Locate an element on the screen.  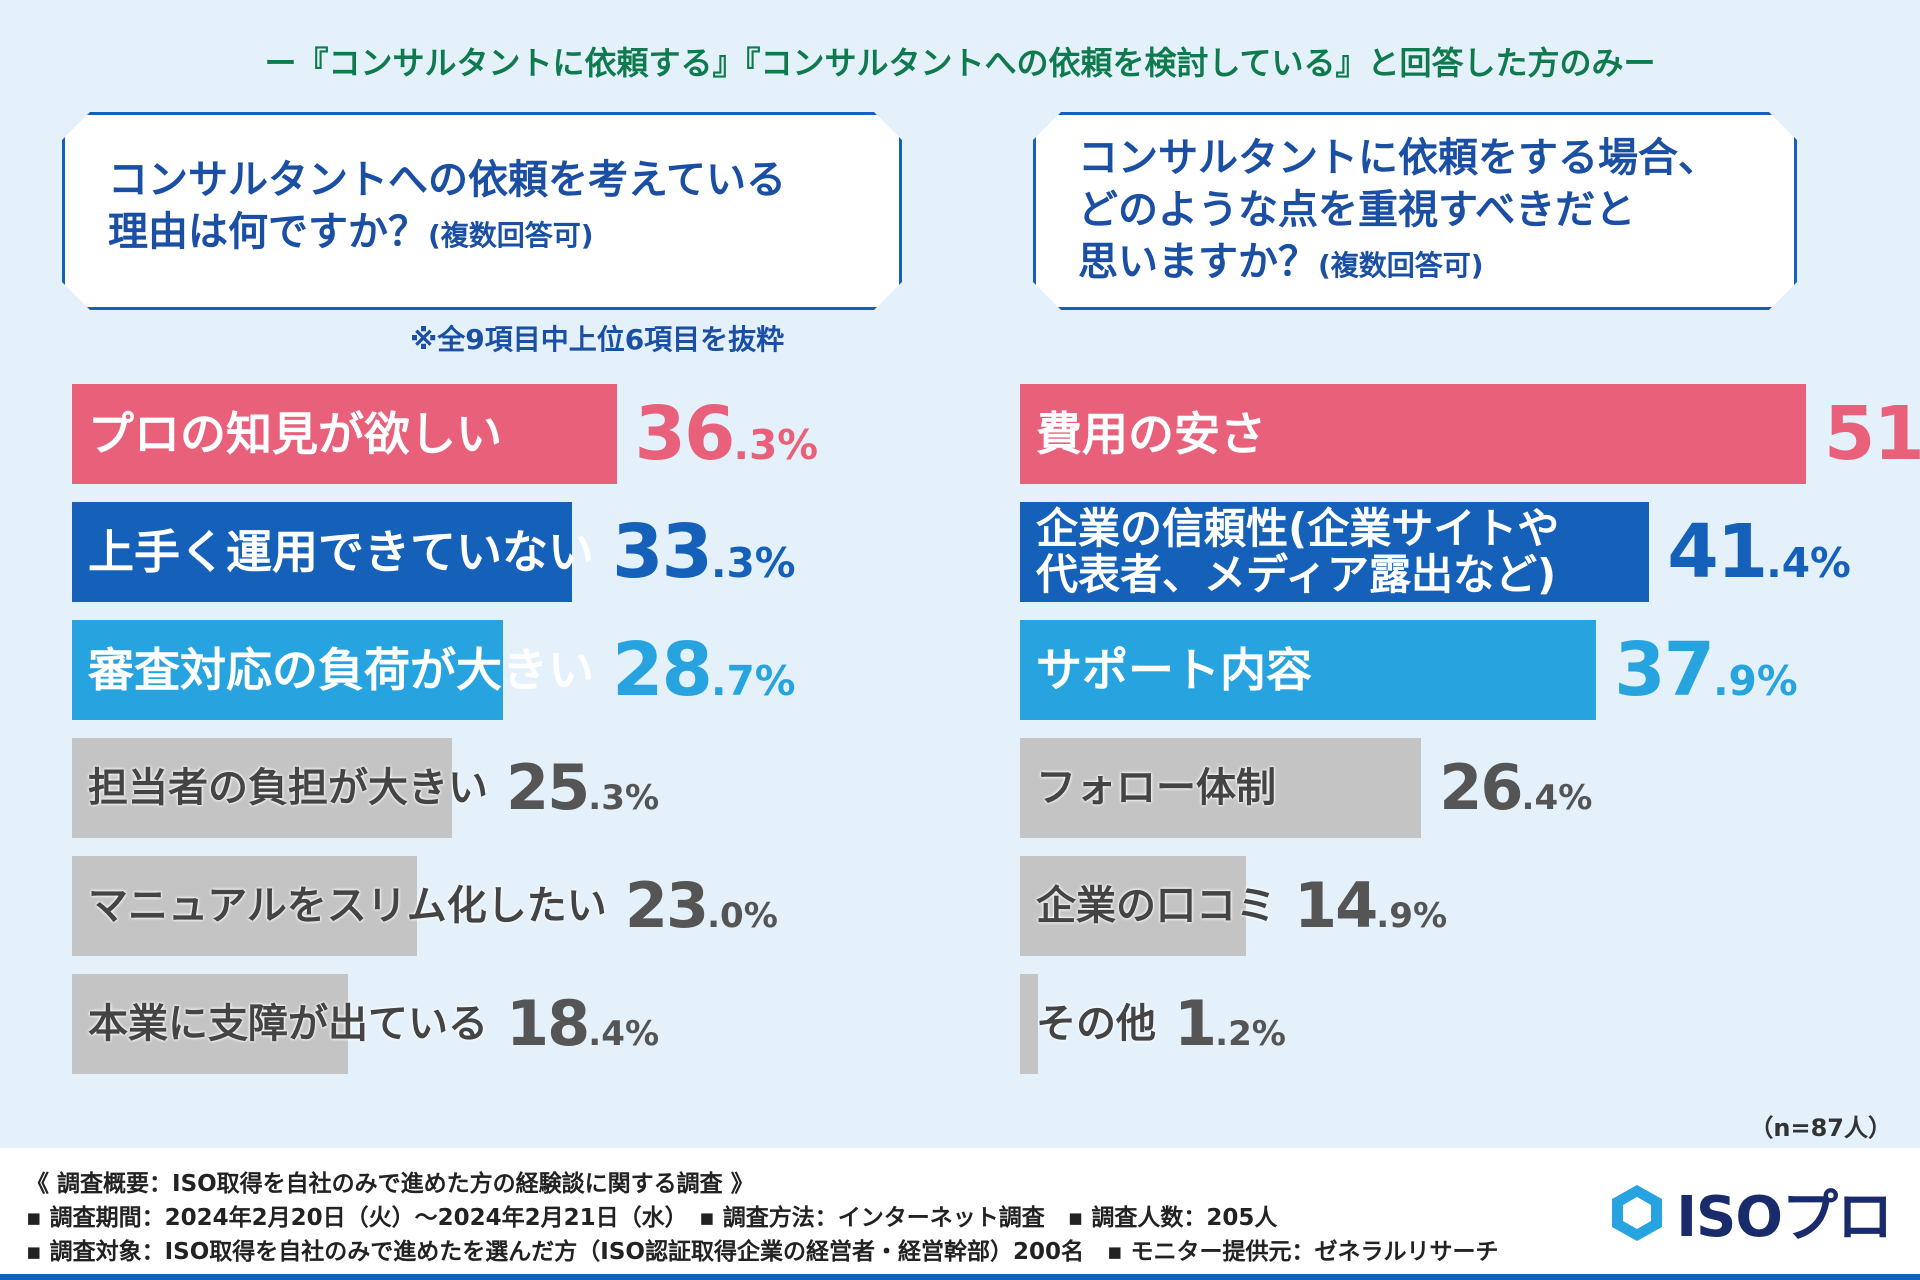
bar-label-line: 担当者の負担が大きい is located at coordinates (288, 788).